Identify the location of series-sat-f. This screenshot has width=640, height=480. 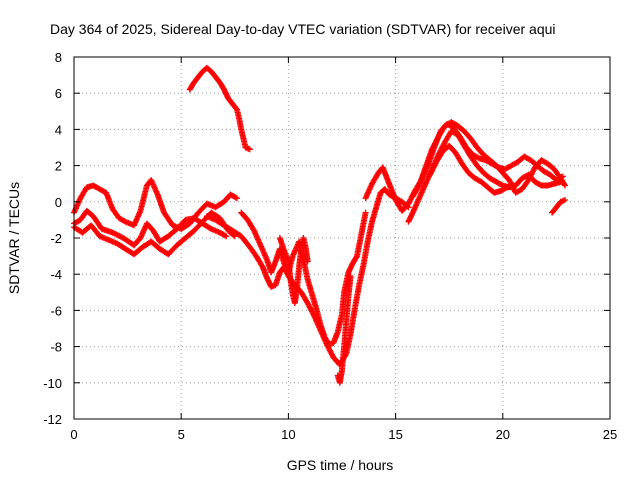
(293, 271).